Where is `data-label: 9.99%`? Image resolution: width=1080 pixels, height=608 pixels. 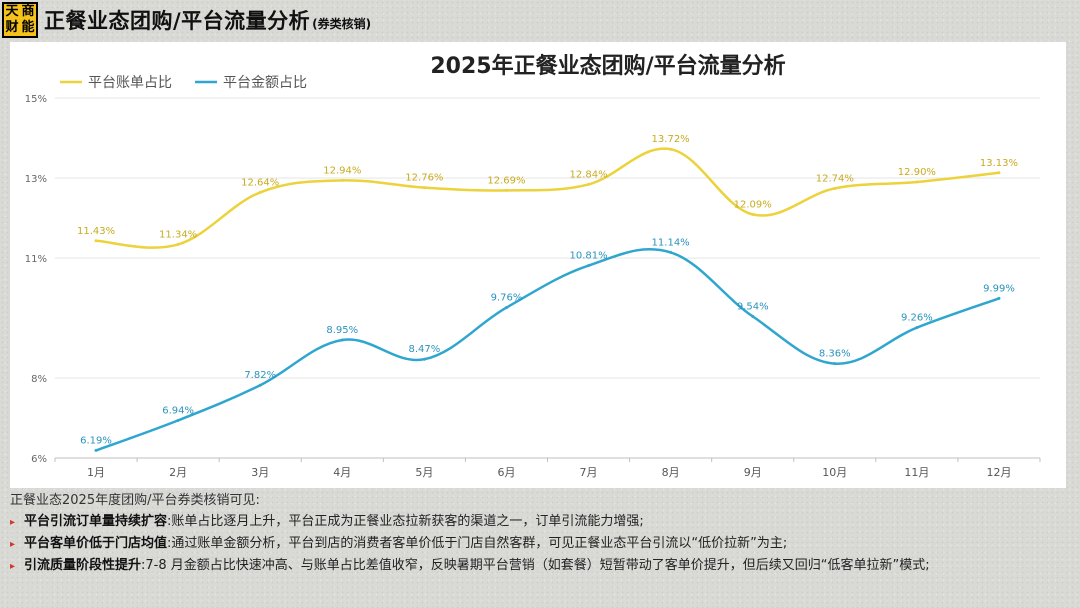
data-label: 9.99% is located at coordinates (999, 288).